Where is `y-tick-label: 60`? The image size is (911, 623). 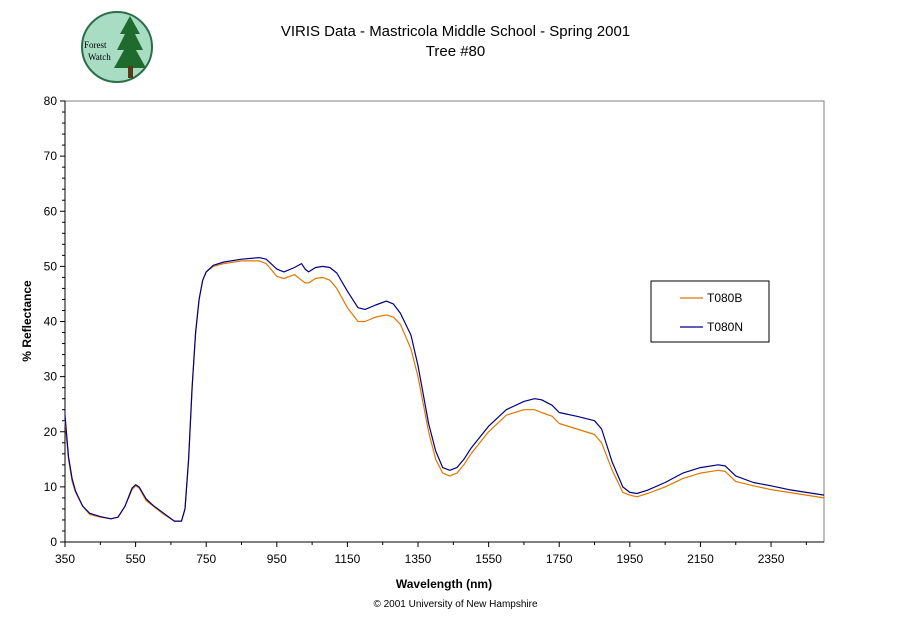
y-tick-label: 60 is located at coordinates (51, 211).